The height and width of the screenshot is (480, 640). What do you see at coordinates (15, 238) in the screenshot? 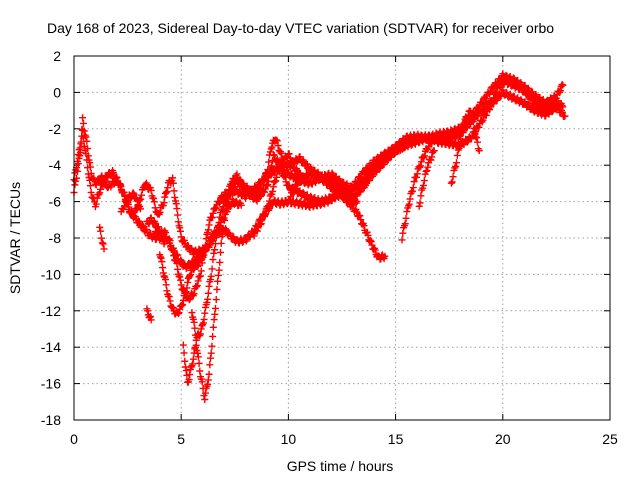
I see `y-axis-label: SDTVAR / TECUs` at bounding box center [15, 238].